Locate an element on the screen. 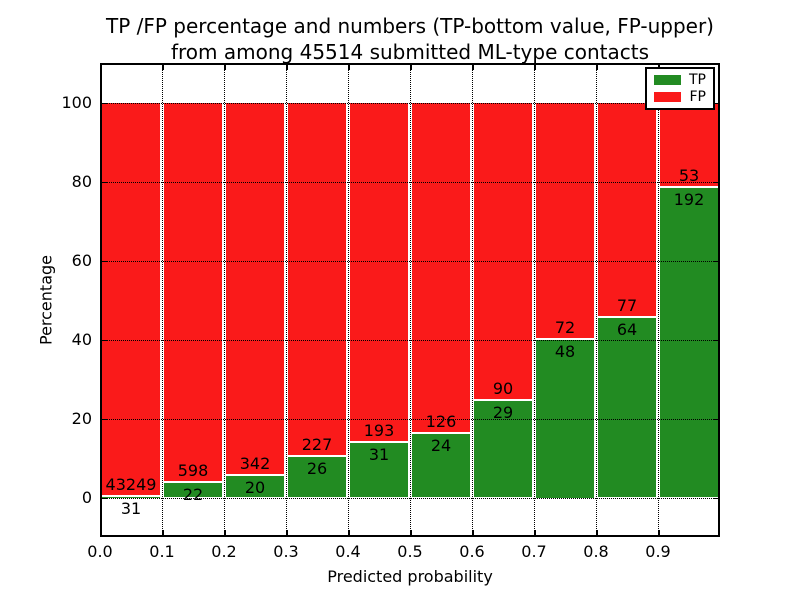 The image size is (800, 600). x-tick-label: 0.6 is located at coordinates (472, 551).